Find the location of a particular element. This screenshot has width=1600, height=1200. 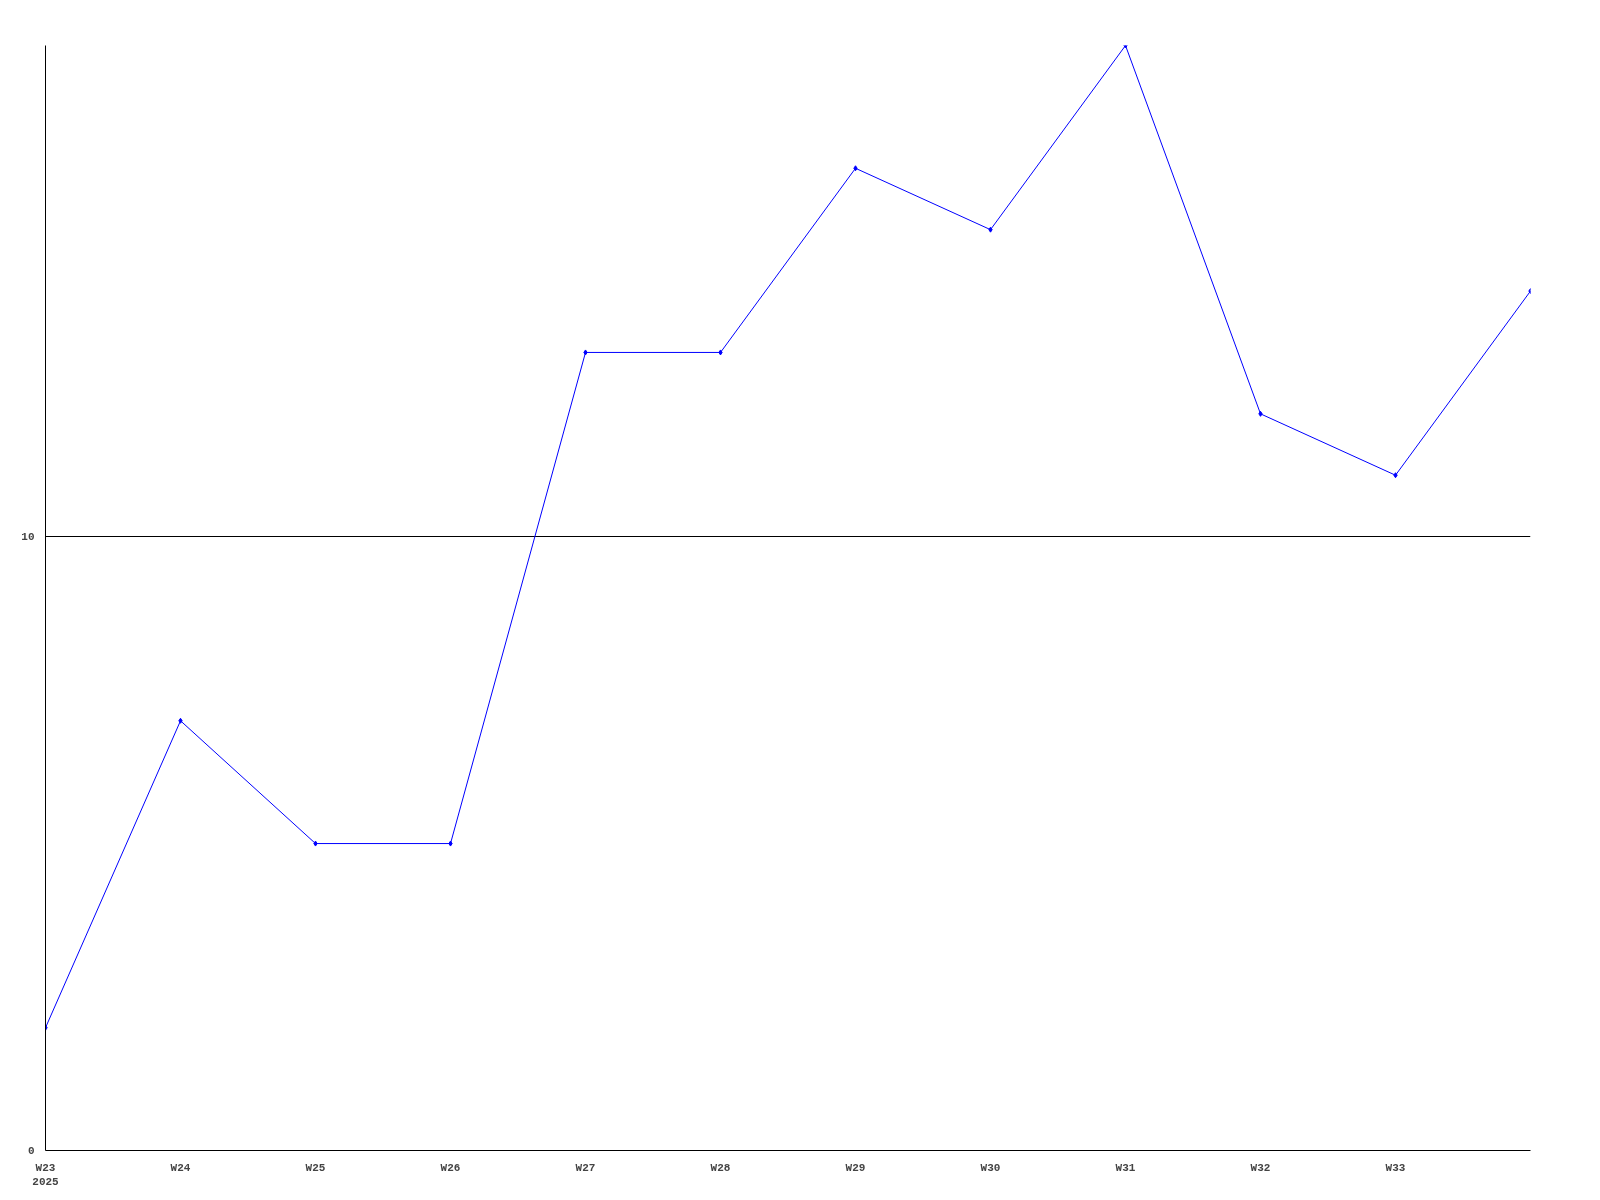

x-tick-label: W26 is located at coordinates (450, 1167).